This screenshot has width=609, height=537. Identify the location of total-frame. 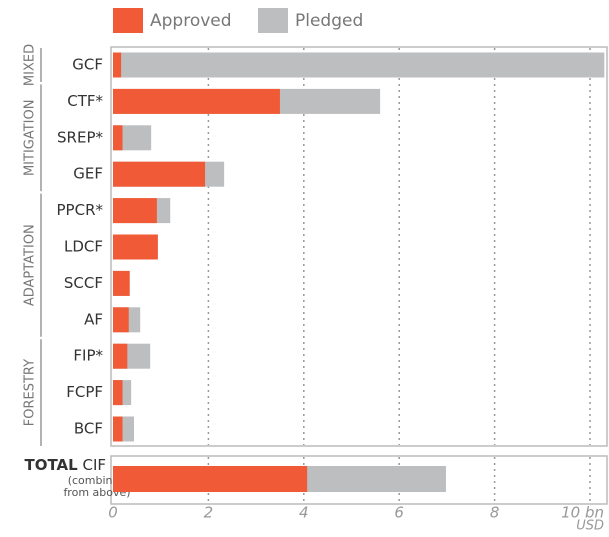
(359, 480).